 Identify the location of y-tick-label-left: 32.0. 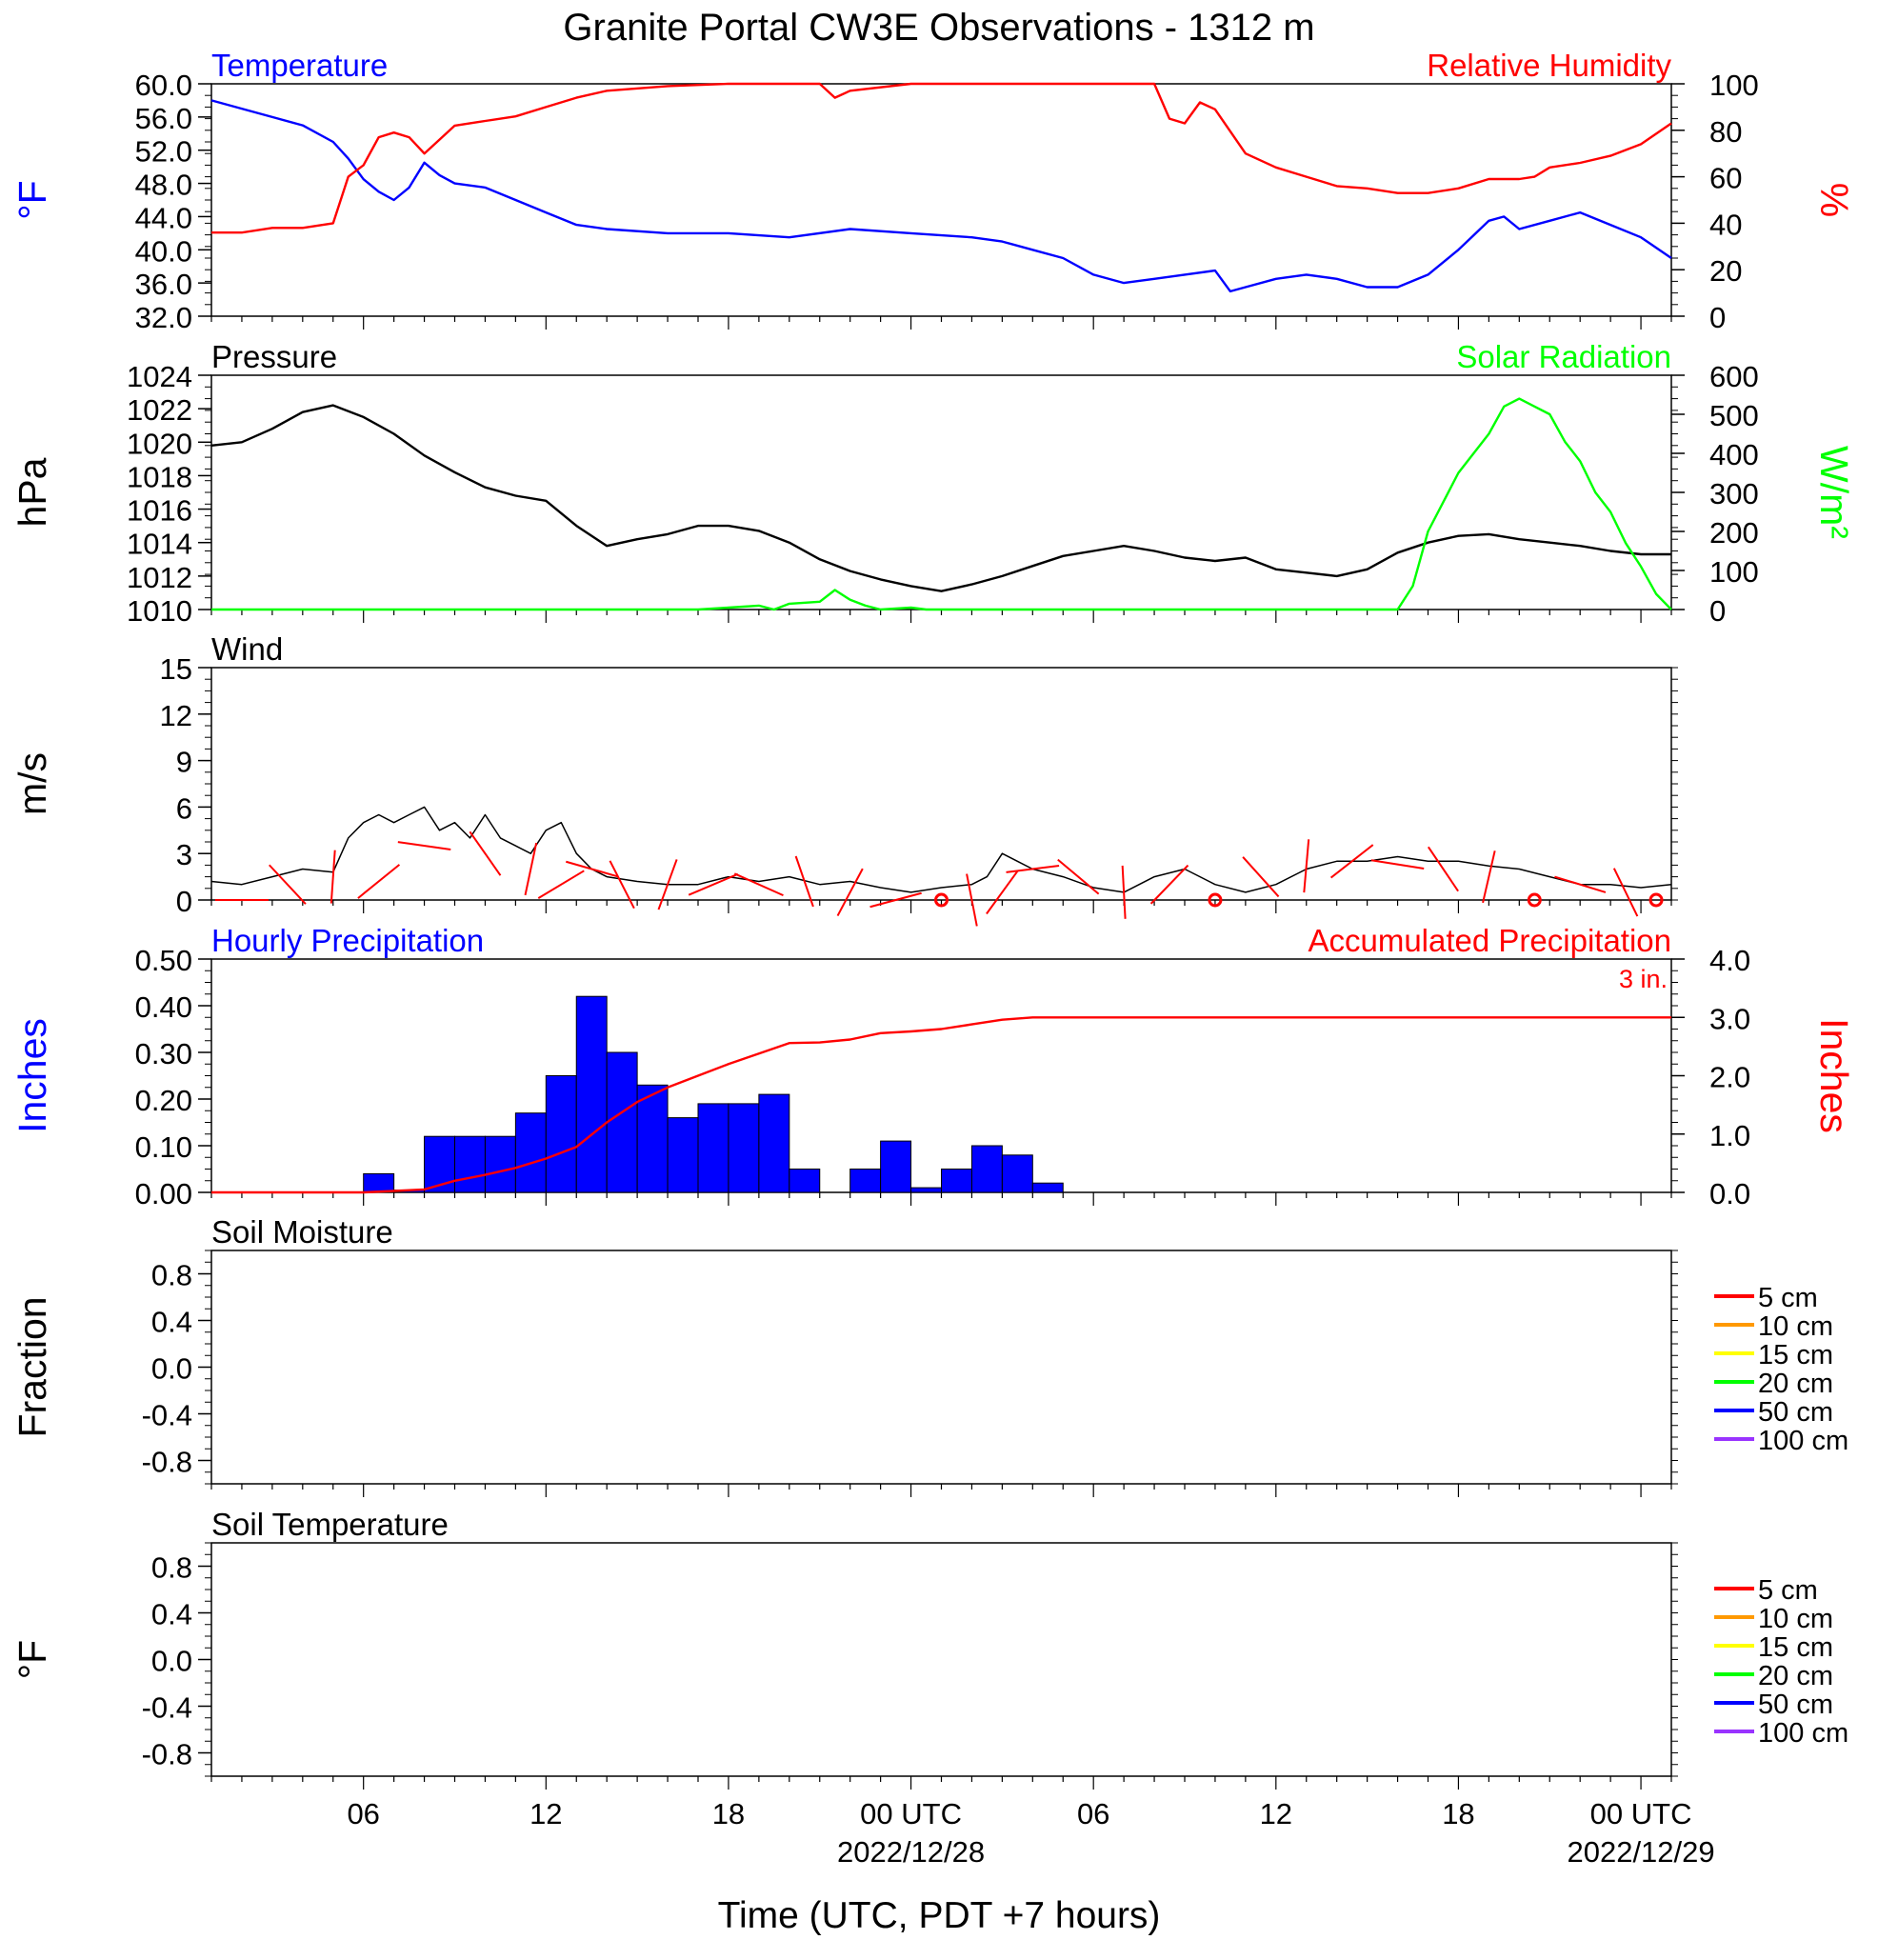
(163, 317).